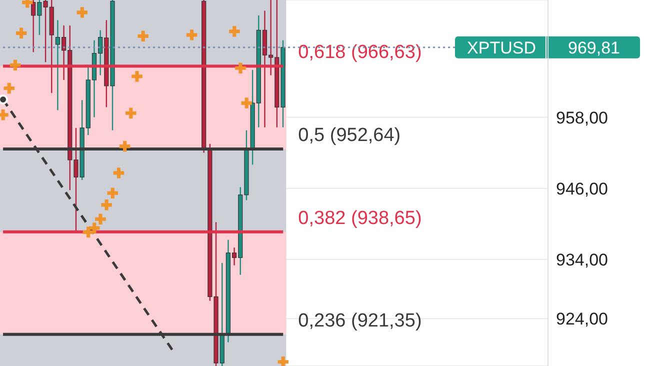  Describe the element at coordinates (360, 53) in the screenshot. I see `ref-line-label: 0,618 (966,63)` at that location.